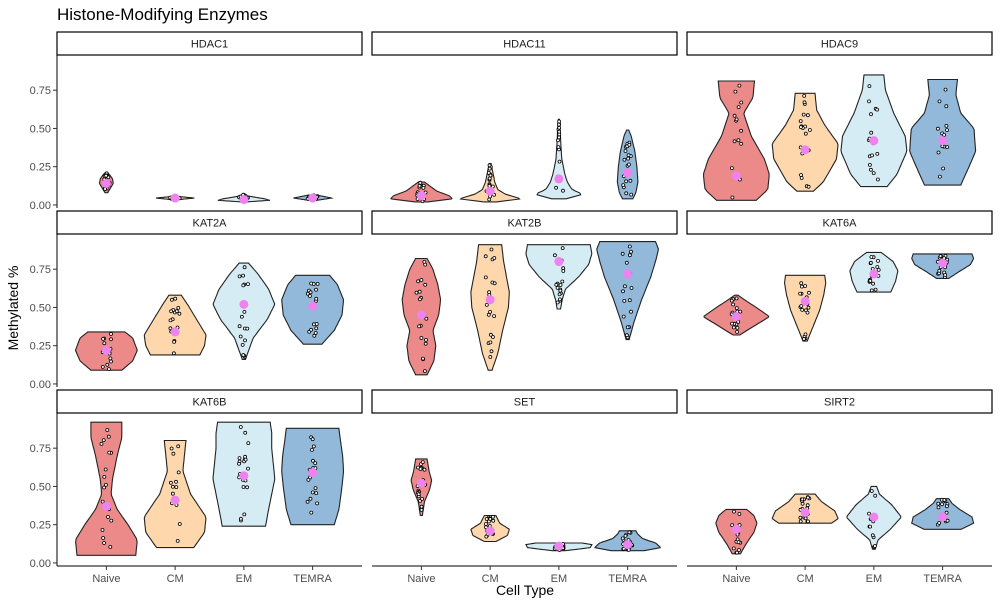 The width and height of the screenshot is (1000, 606). What do you see at coordinates (628, 274) in the screenshot?
I see `mean-marker-kat2b-temra` at bounding box center [628, 274].